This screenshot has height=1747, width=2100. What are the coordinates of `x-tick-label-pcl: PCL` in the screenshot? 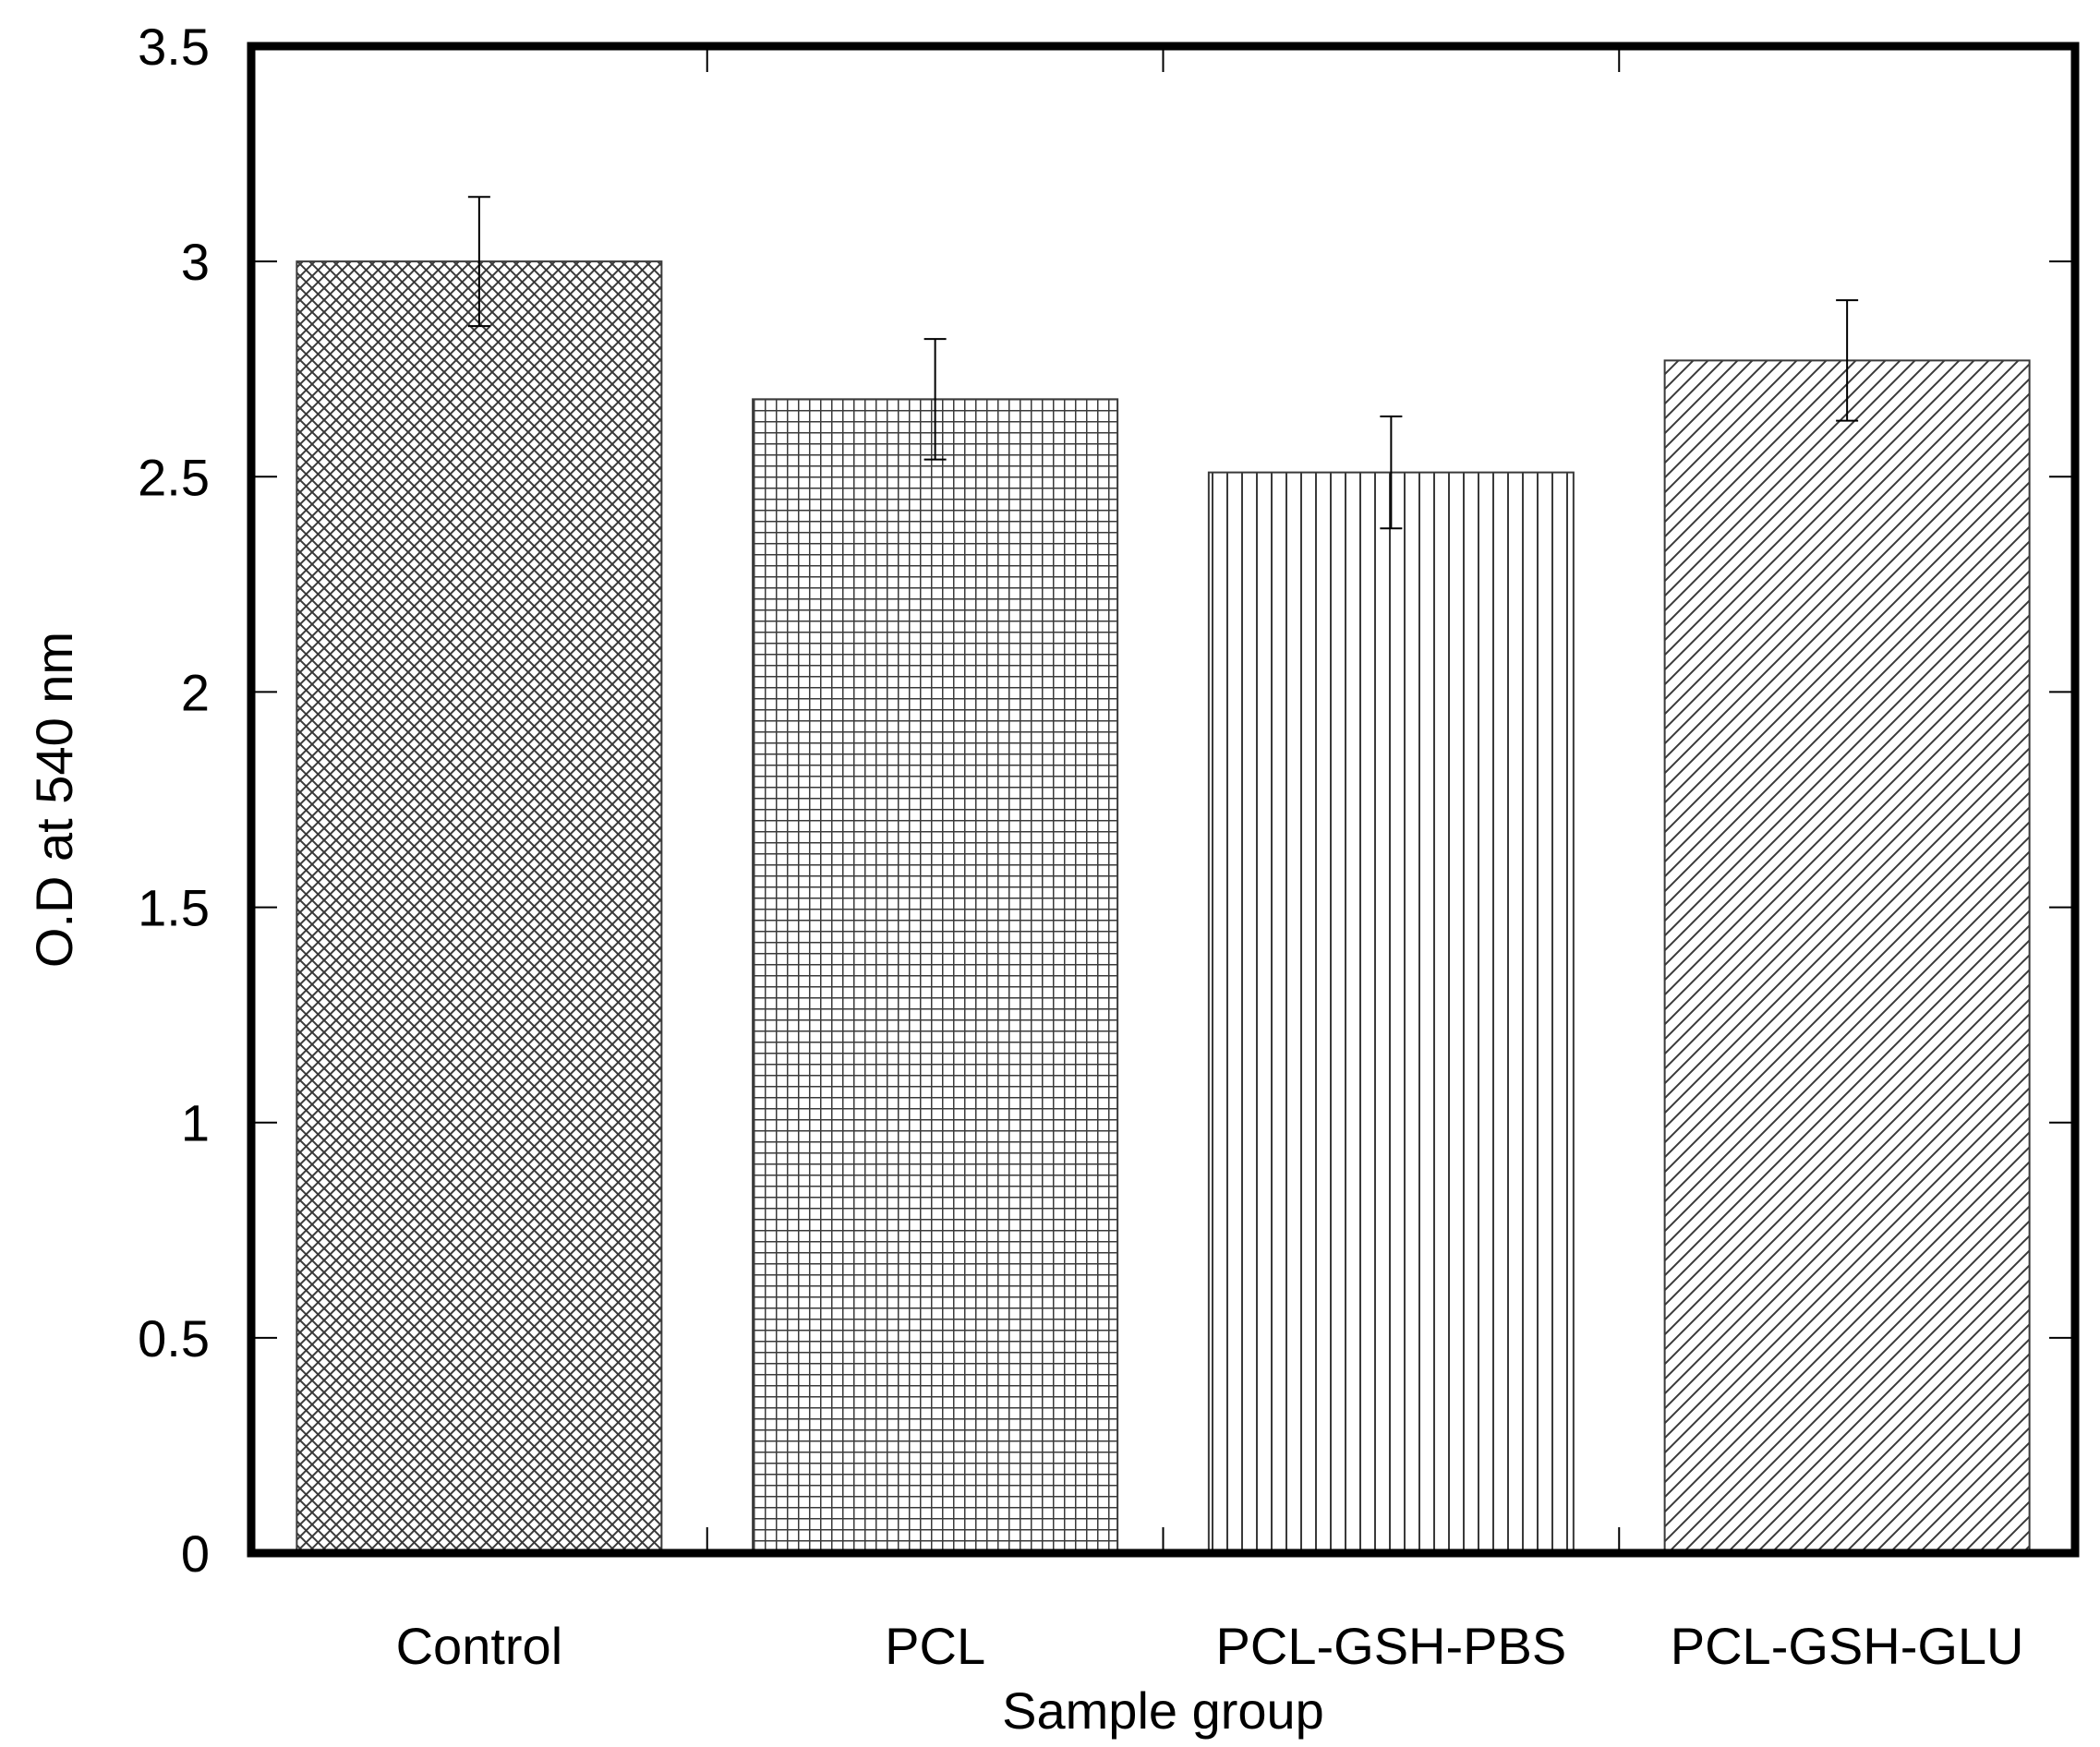 It's located at (935, 1646).